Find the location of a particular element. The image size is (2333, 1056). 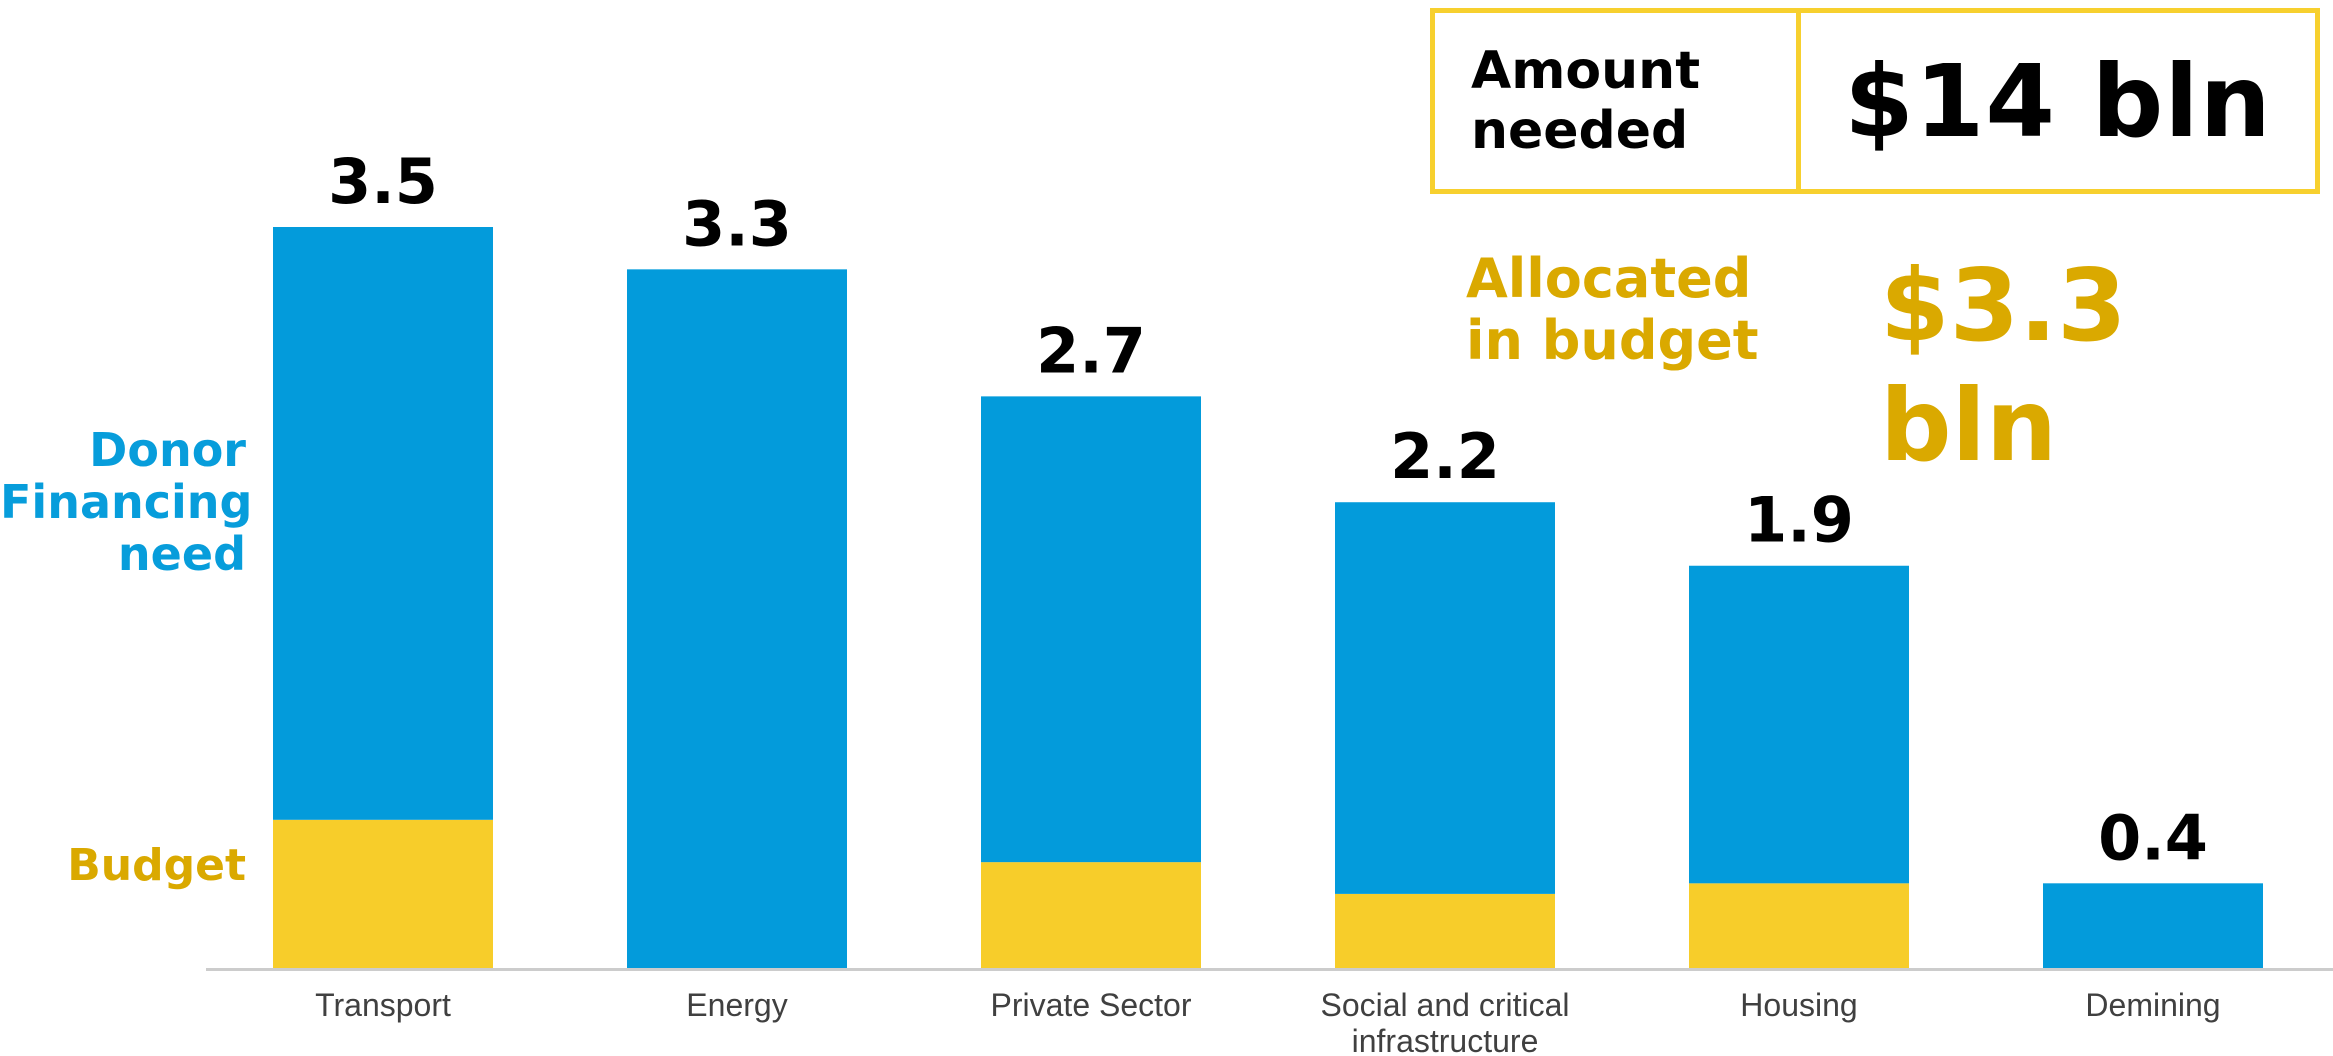

amount-needed-value-cell: $14 bln is located at coordinates (2058, 101).